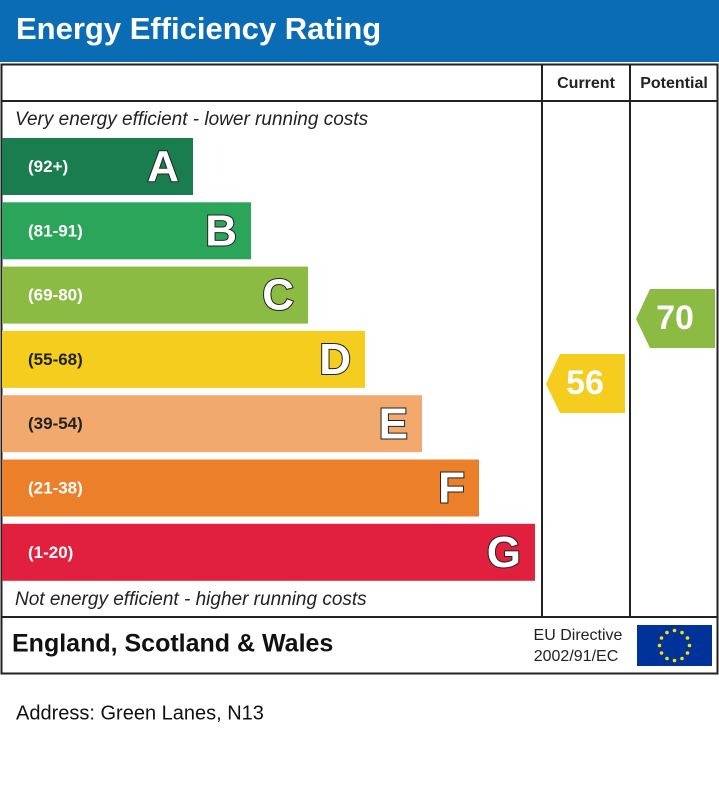 The height and width of the screenshot is (805, 719). What do you see at coordinates (586, 83) in the screenshot?
I see `current-header: Current` at bounding box center [586, 83].